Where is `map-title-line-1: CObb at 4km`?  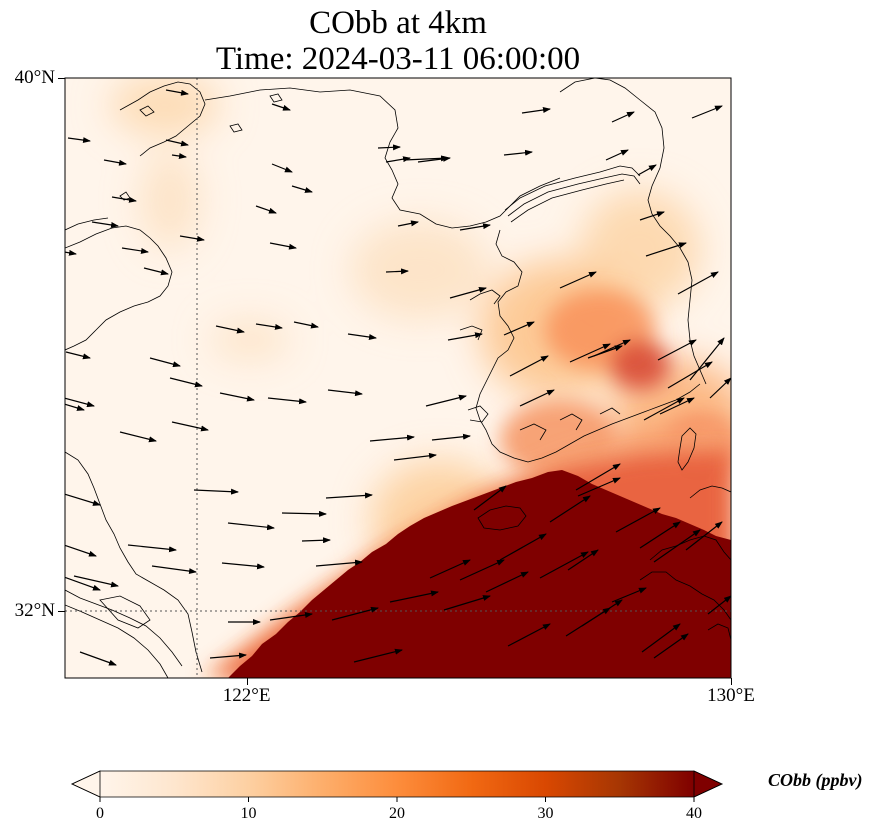
map-title-line-1: CObb at 4km is located at coordinates (398, 23).